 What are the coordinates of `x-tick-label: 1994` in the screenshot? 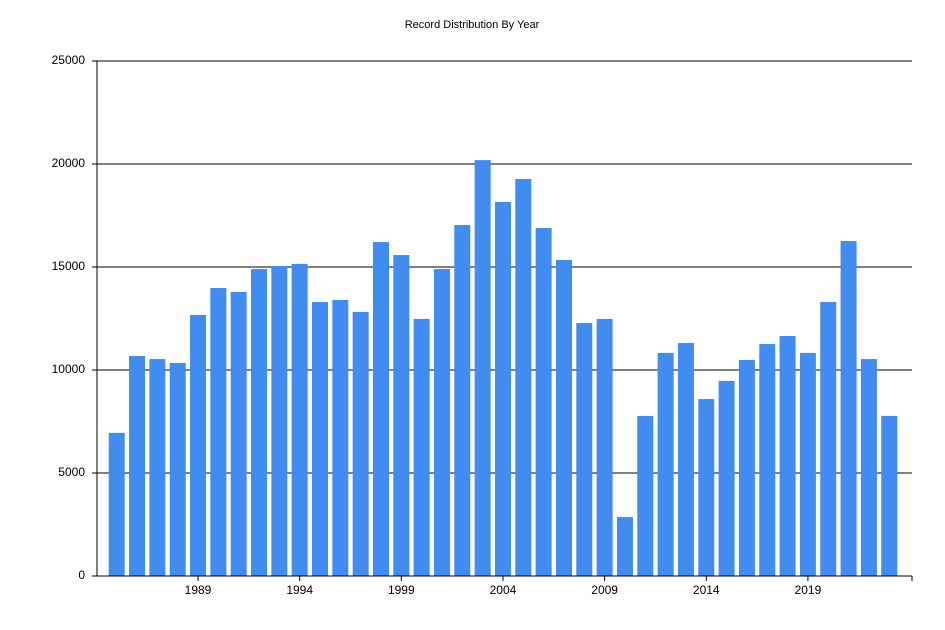 It's located at (299, 590).